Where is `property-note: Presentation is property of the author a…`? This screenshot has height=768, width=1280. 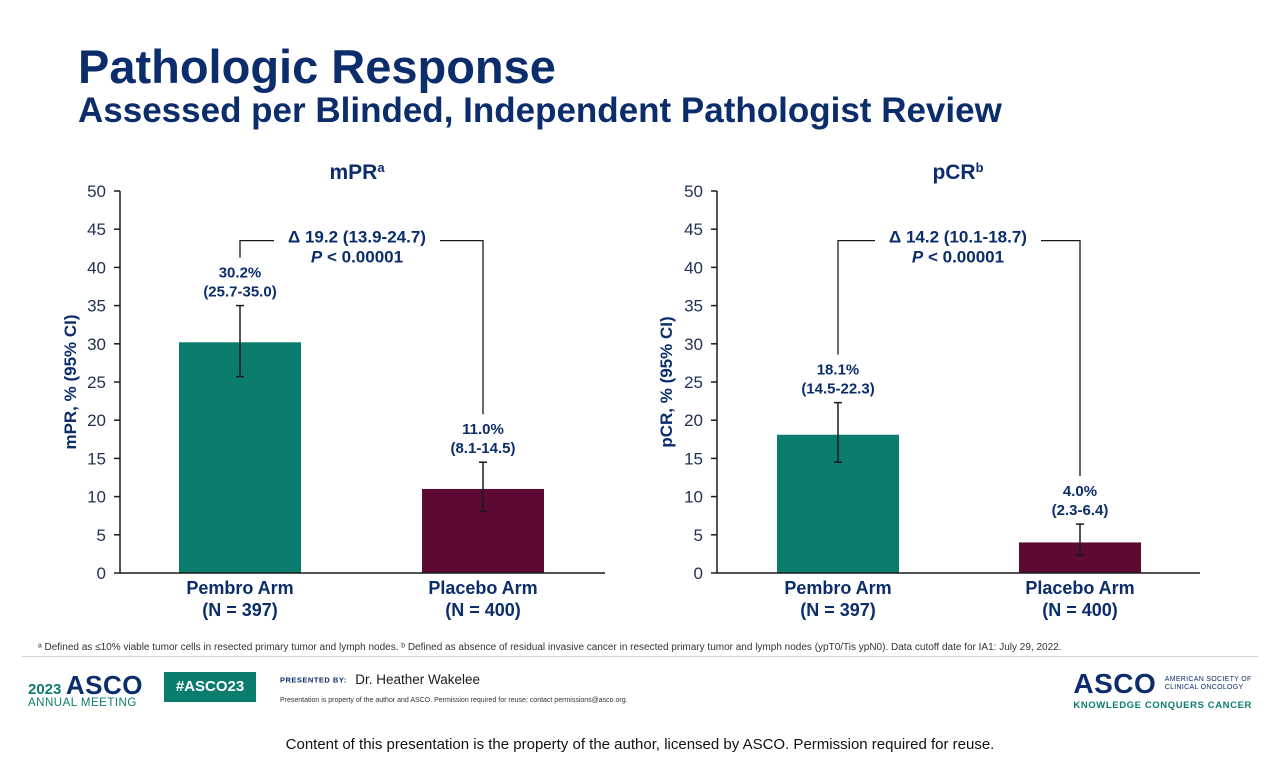
property-note: Presentation is property of the author a… is located at coordinates (454, 700).